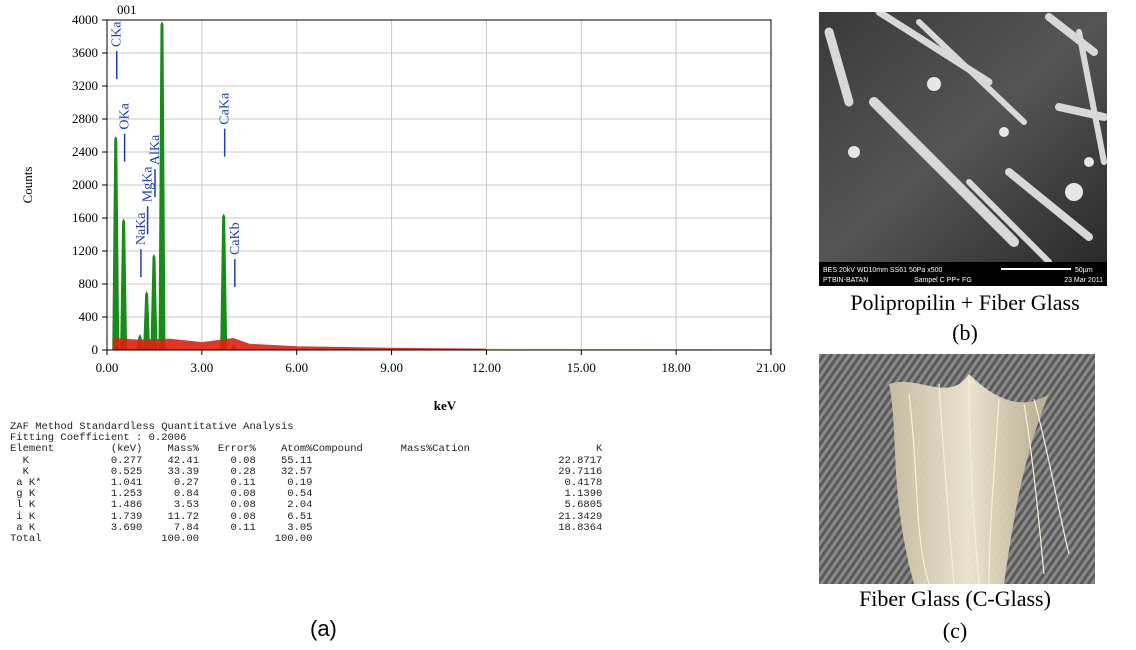 Image resolution: width=1136 pixels, height=650 pixels. Describe the element at coordinates (943, 280) in the screenshot. I see `sem-footer-sample: Sampel C PP+ FG` at that location.